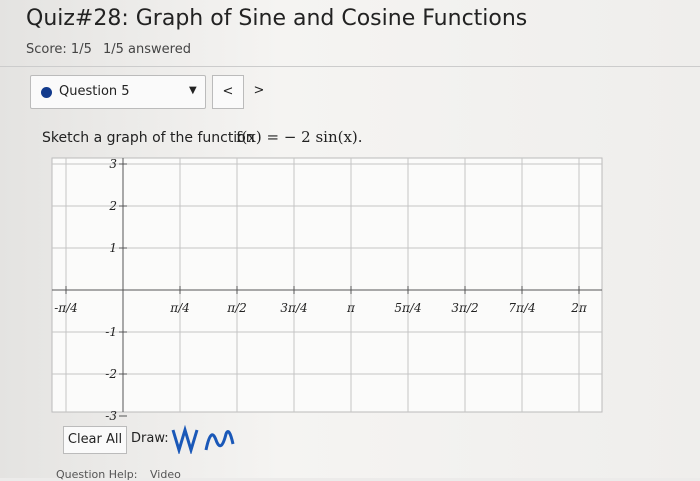 The width and height of the screenshot is (700, 481). Describe the element at coordinates (219, 440) in the screenshot. I see `wave-tool` at that location.